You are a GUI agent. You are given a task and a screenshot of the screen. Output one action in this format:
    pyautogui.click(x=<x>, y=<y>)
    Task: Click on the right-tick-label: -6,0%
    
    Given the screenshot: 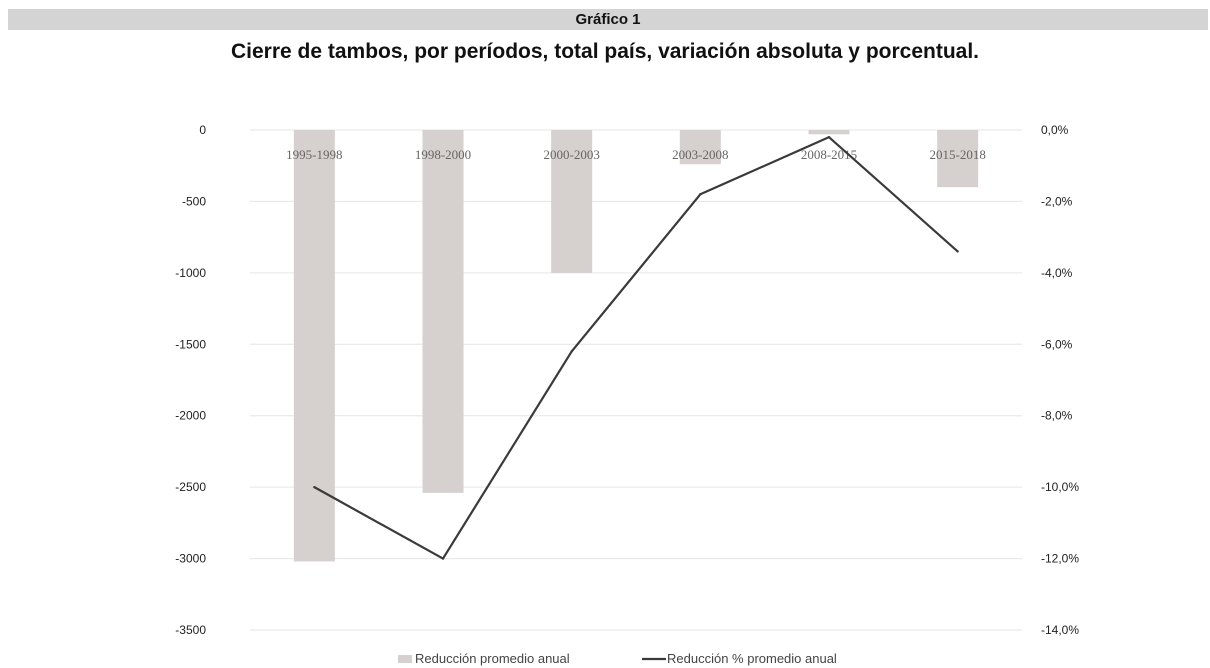 What is the action you would take?
    pyautogui.click(x=1057, y=344)
    